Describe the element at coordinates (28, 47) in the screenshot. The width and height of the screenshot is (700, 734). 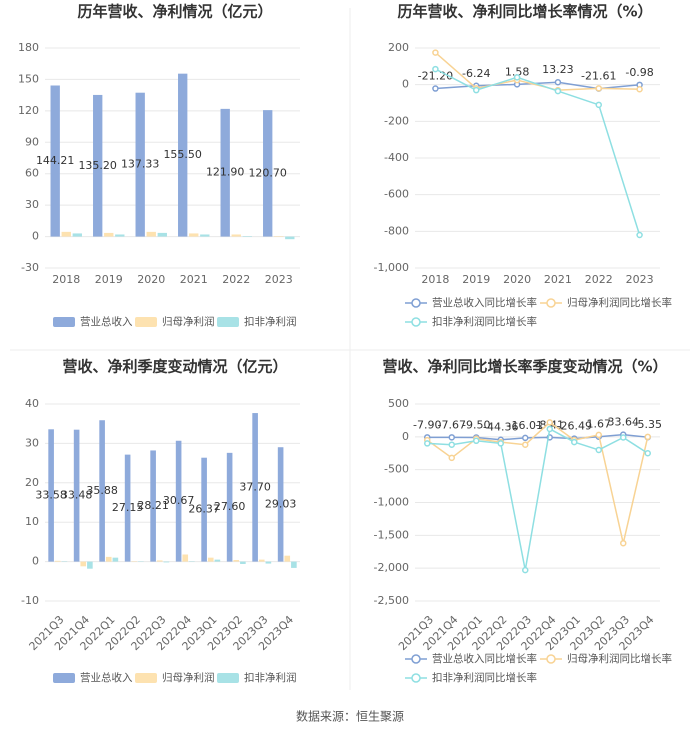
I see `y-tick-label: 180` at that location.